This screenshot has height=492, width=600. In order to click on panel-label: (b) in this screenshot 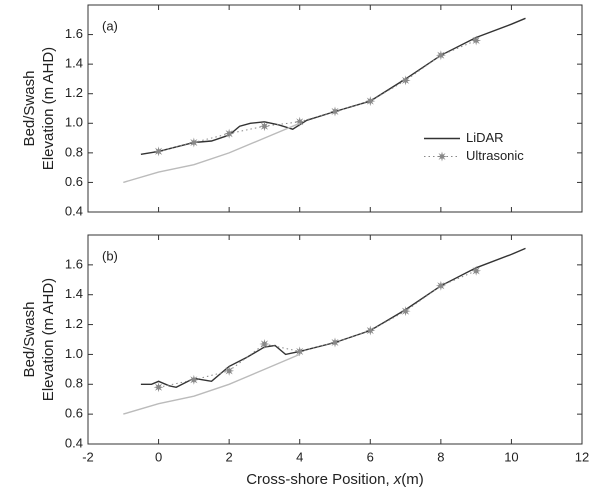, I will do `click(110, 255)`.